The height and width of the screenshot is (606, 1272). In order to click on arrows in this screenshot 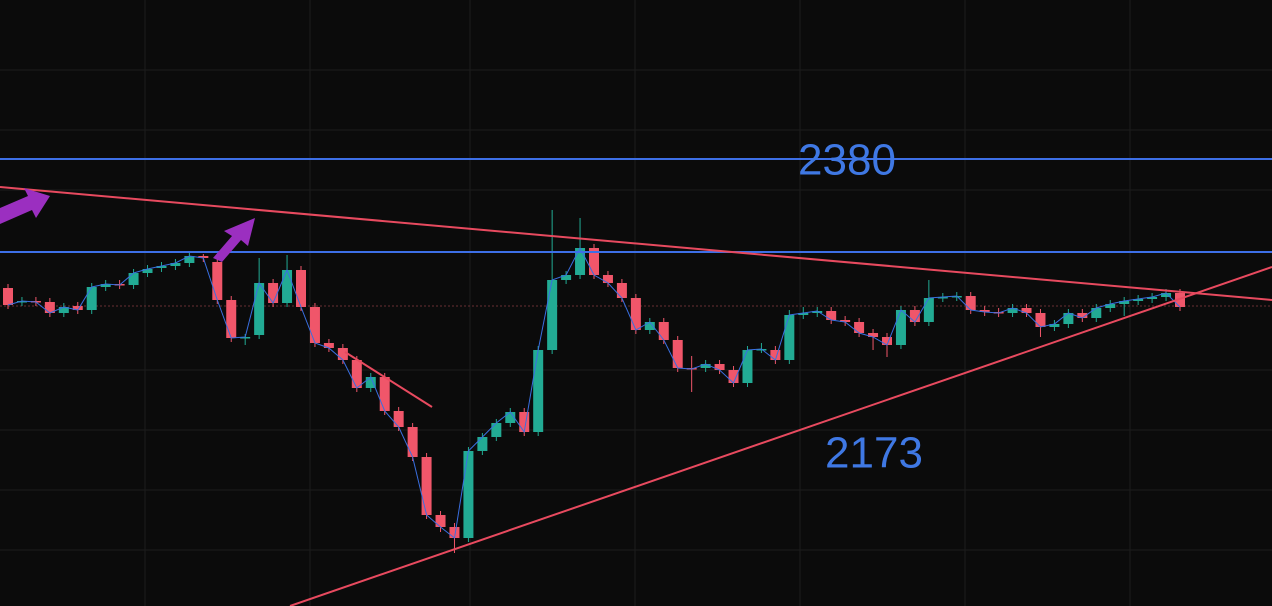, I will do `click(127, 225)`.